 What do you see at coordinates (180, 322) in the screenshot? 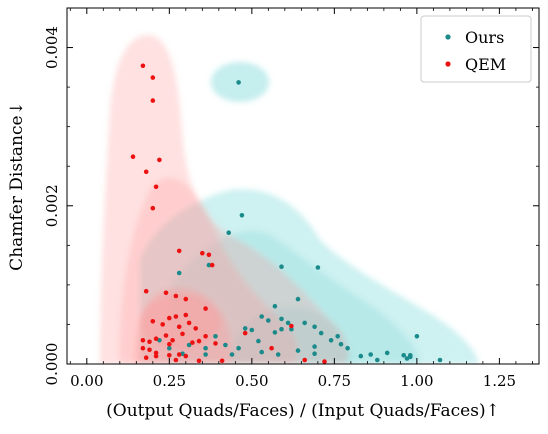
I see `qem-density-core` at bounding box center [180, 322].